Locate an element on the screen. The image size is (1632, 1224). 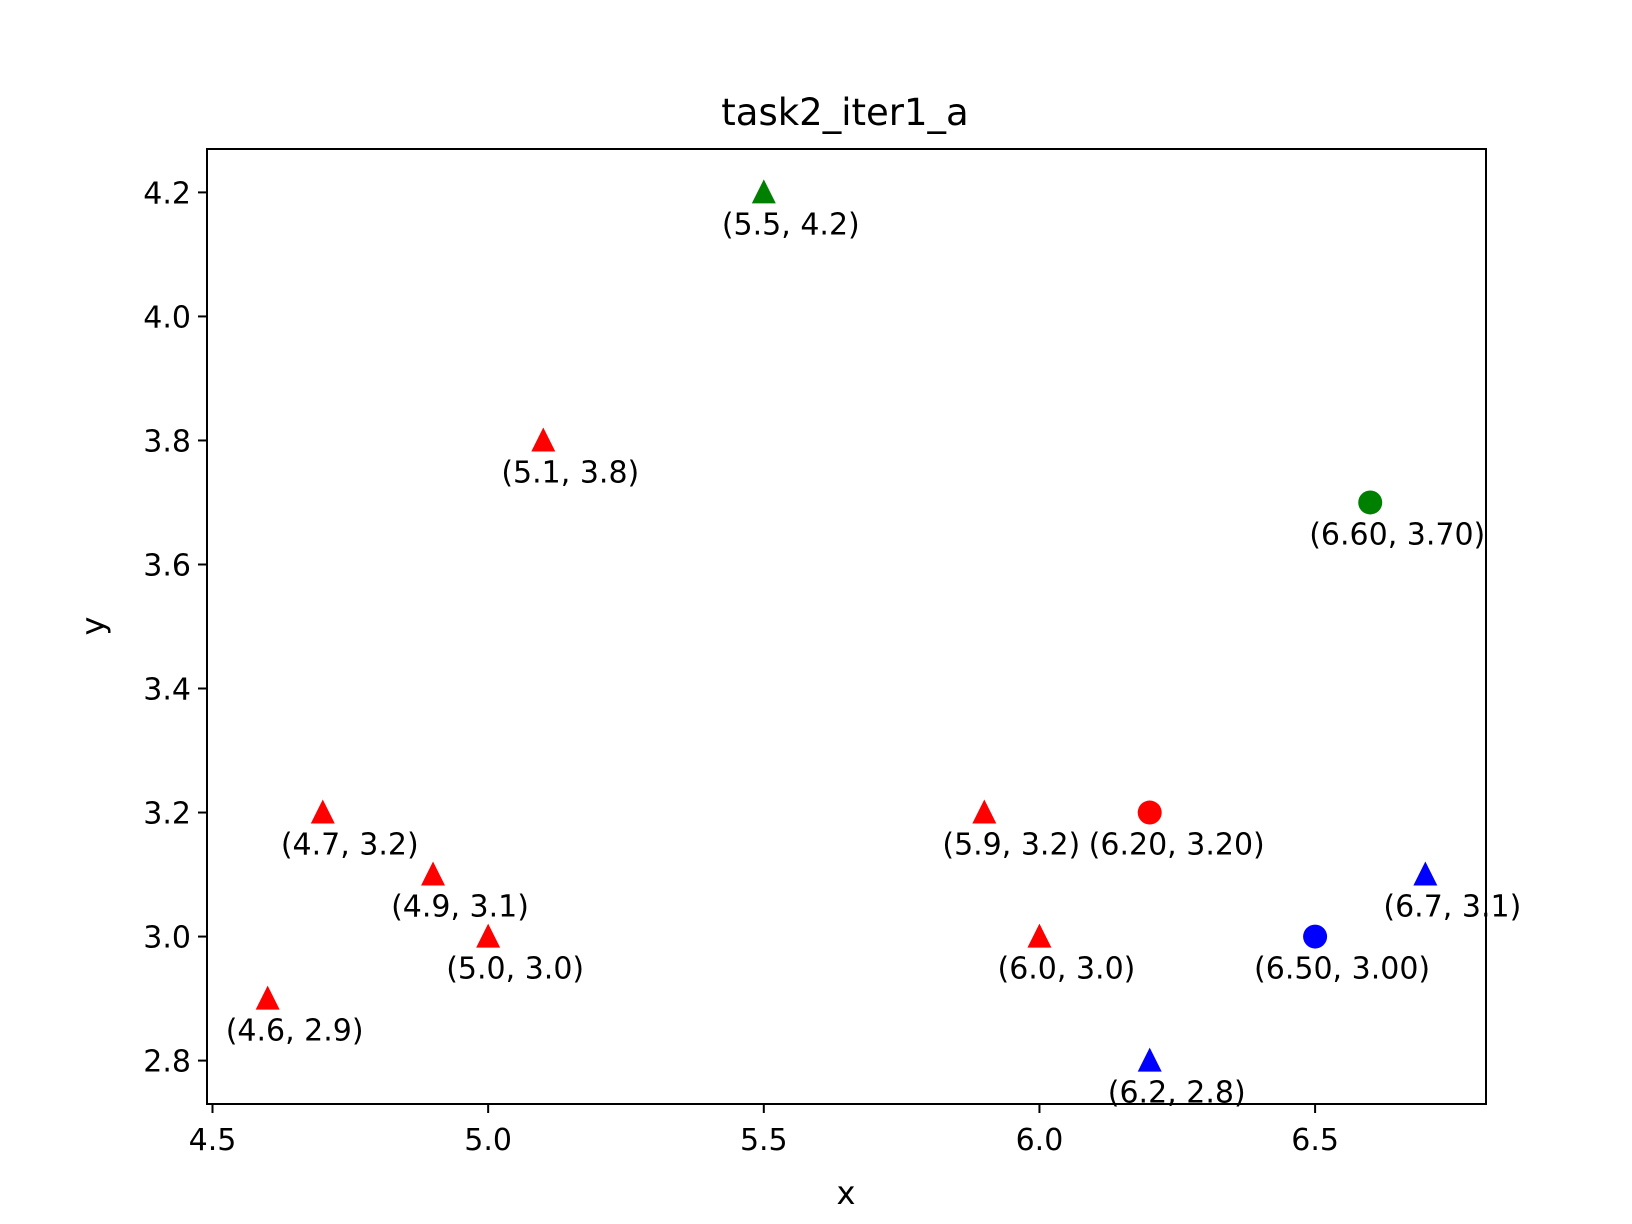
y-tick-label: 3.0 is located at coordinates (167, 938).